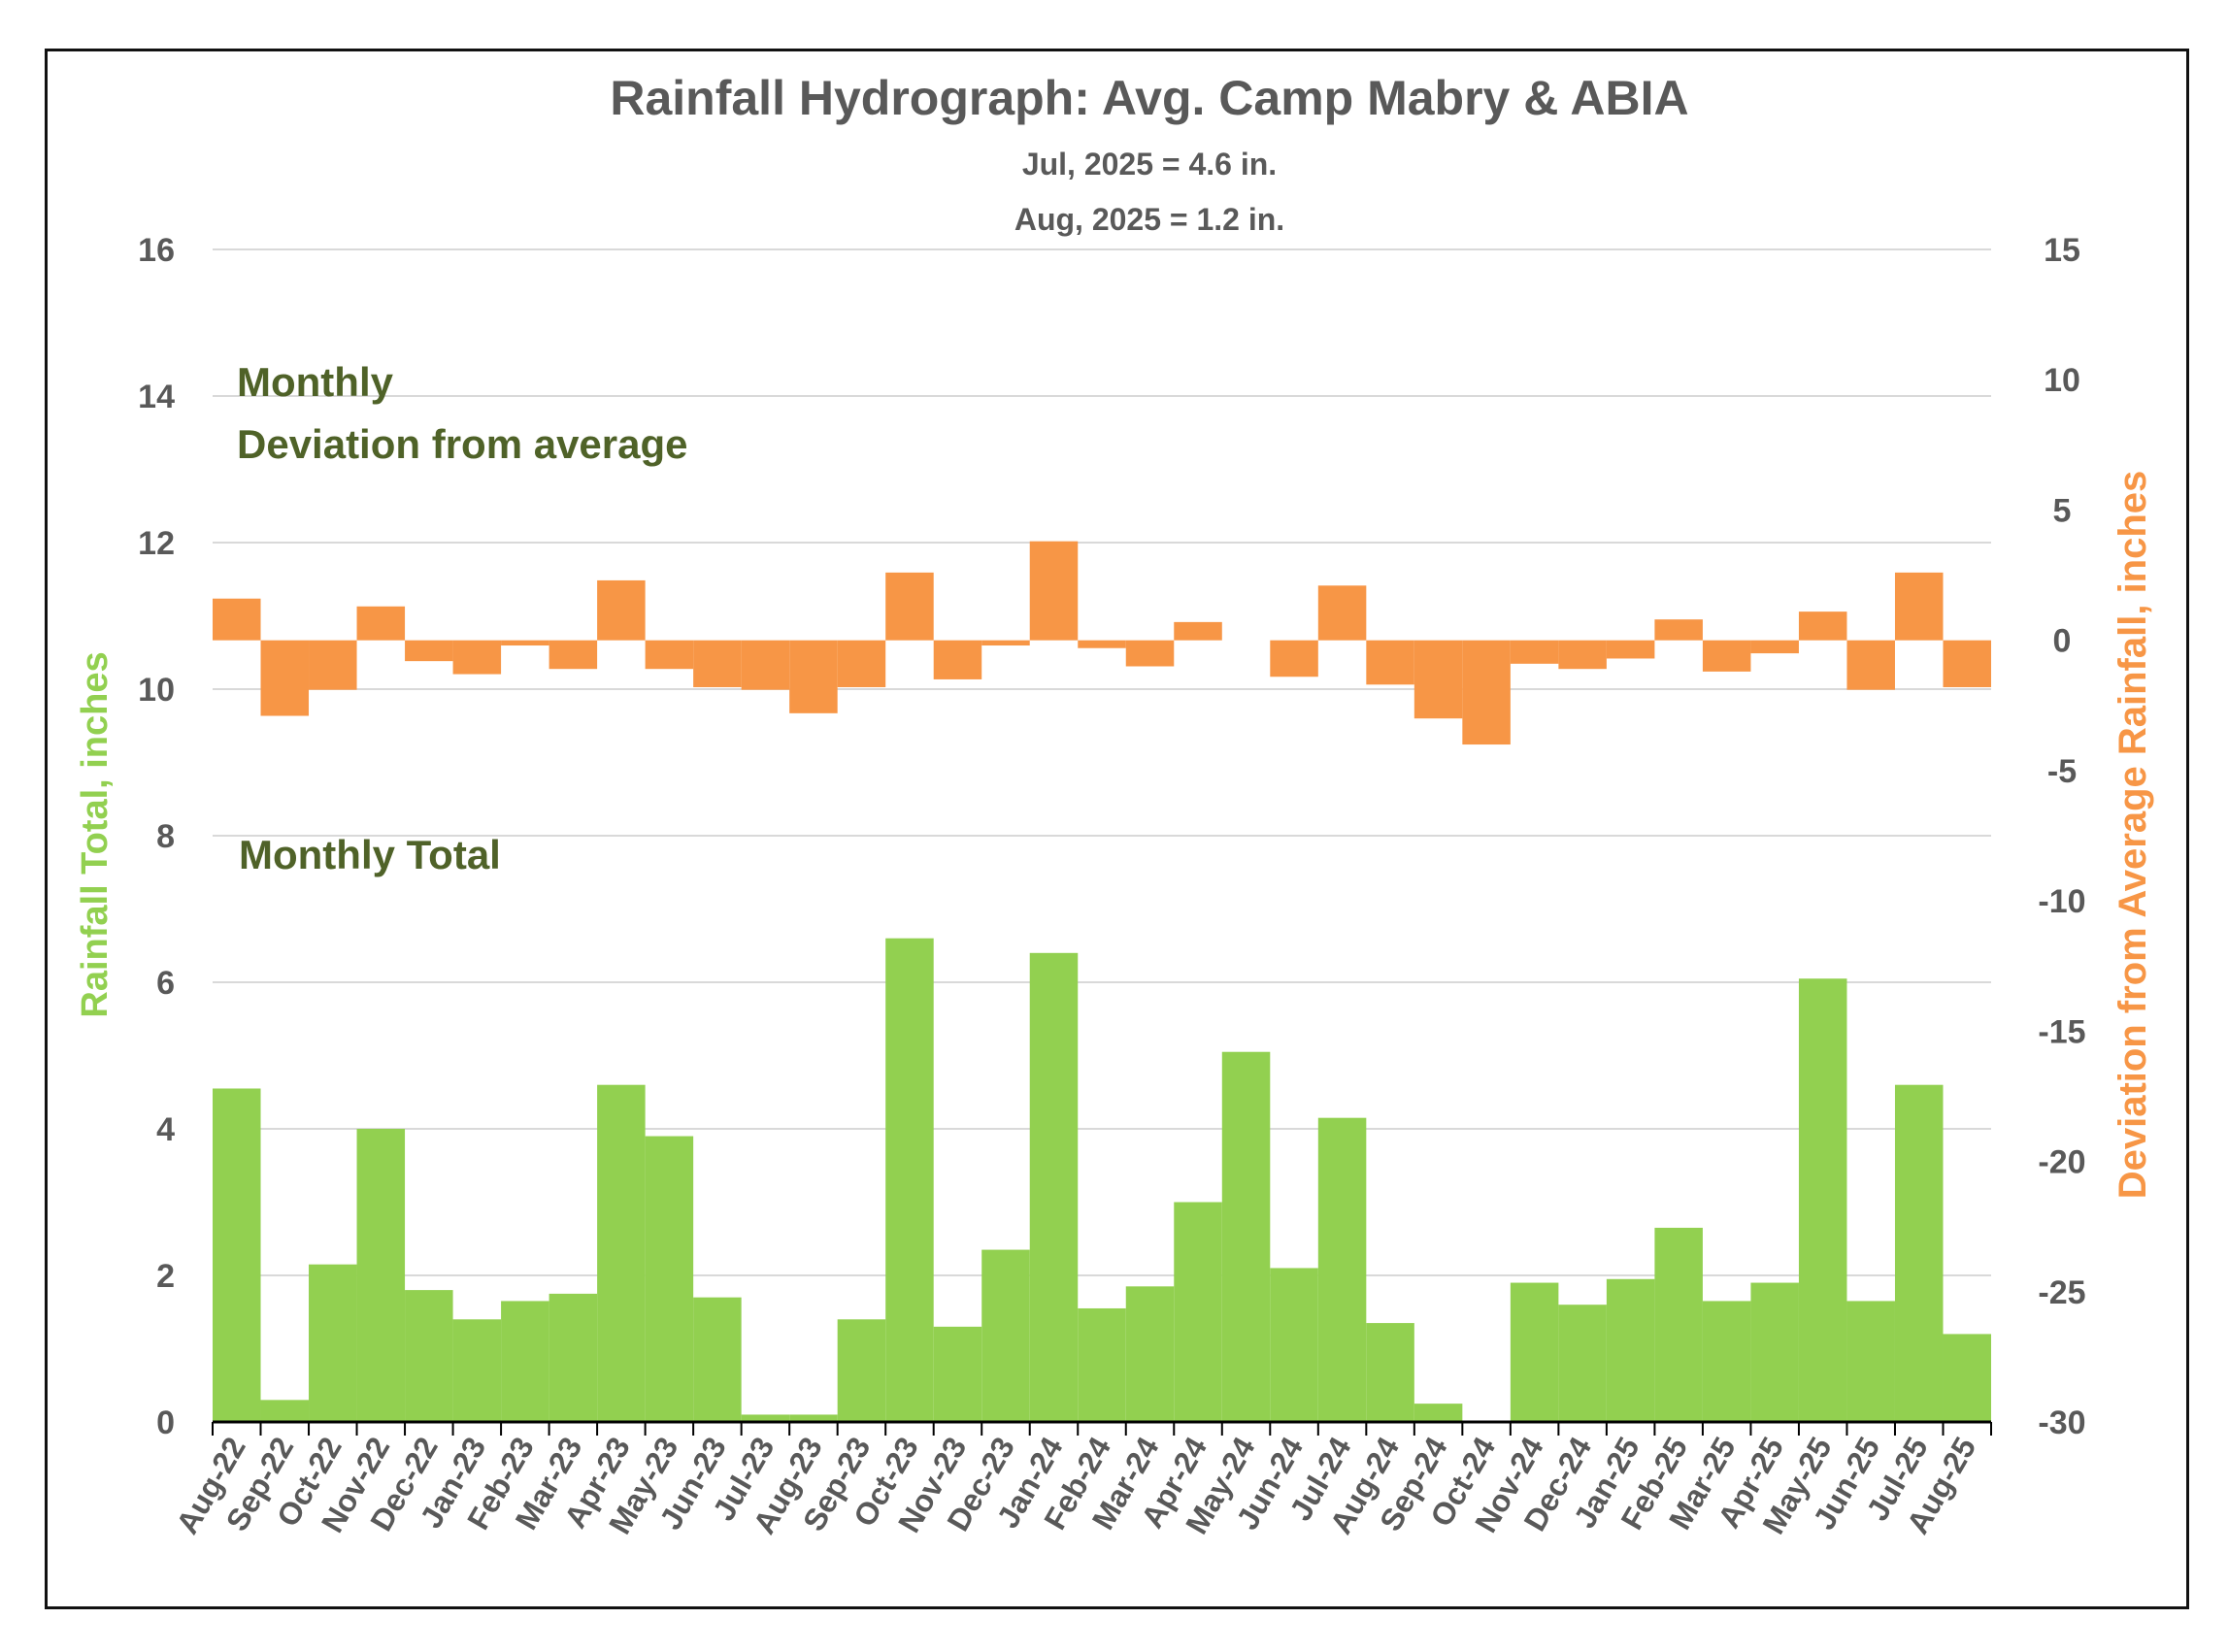 This screenshot has height=1652, width=2228. Describe the element at coordinates (463, 444) in the screenshot. I see `deviation-annotation-line-2: Deviation from average` at that location.